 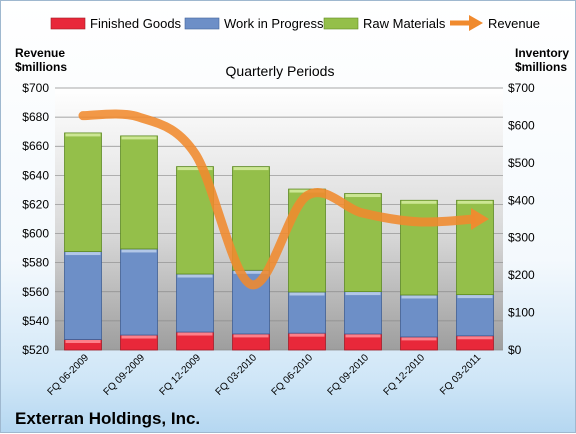 I want to click on category-label: FQ 03-2010, so click(x=237, y=375).